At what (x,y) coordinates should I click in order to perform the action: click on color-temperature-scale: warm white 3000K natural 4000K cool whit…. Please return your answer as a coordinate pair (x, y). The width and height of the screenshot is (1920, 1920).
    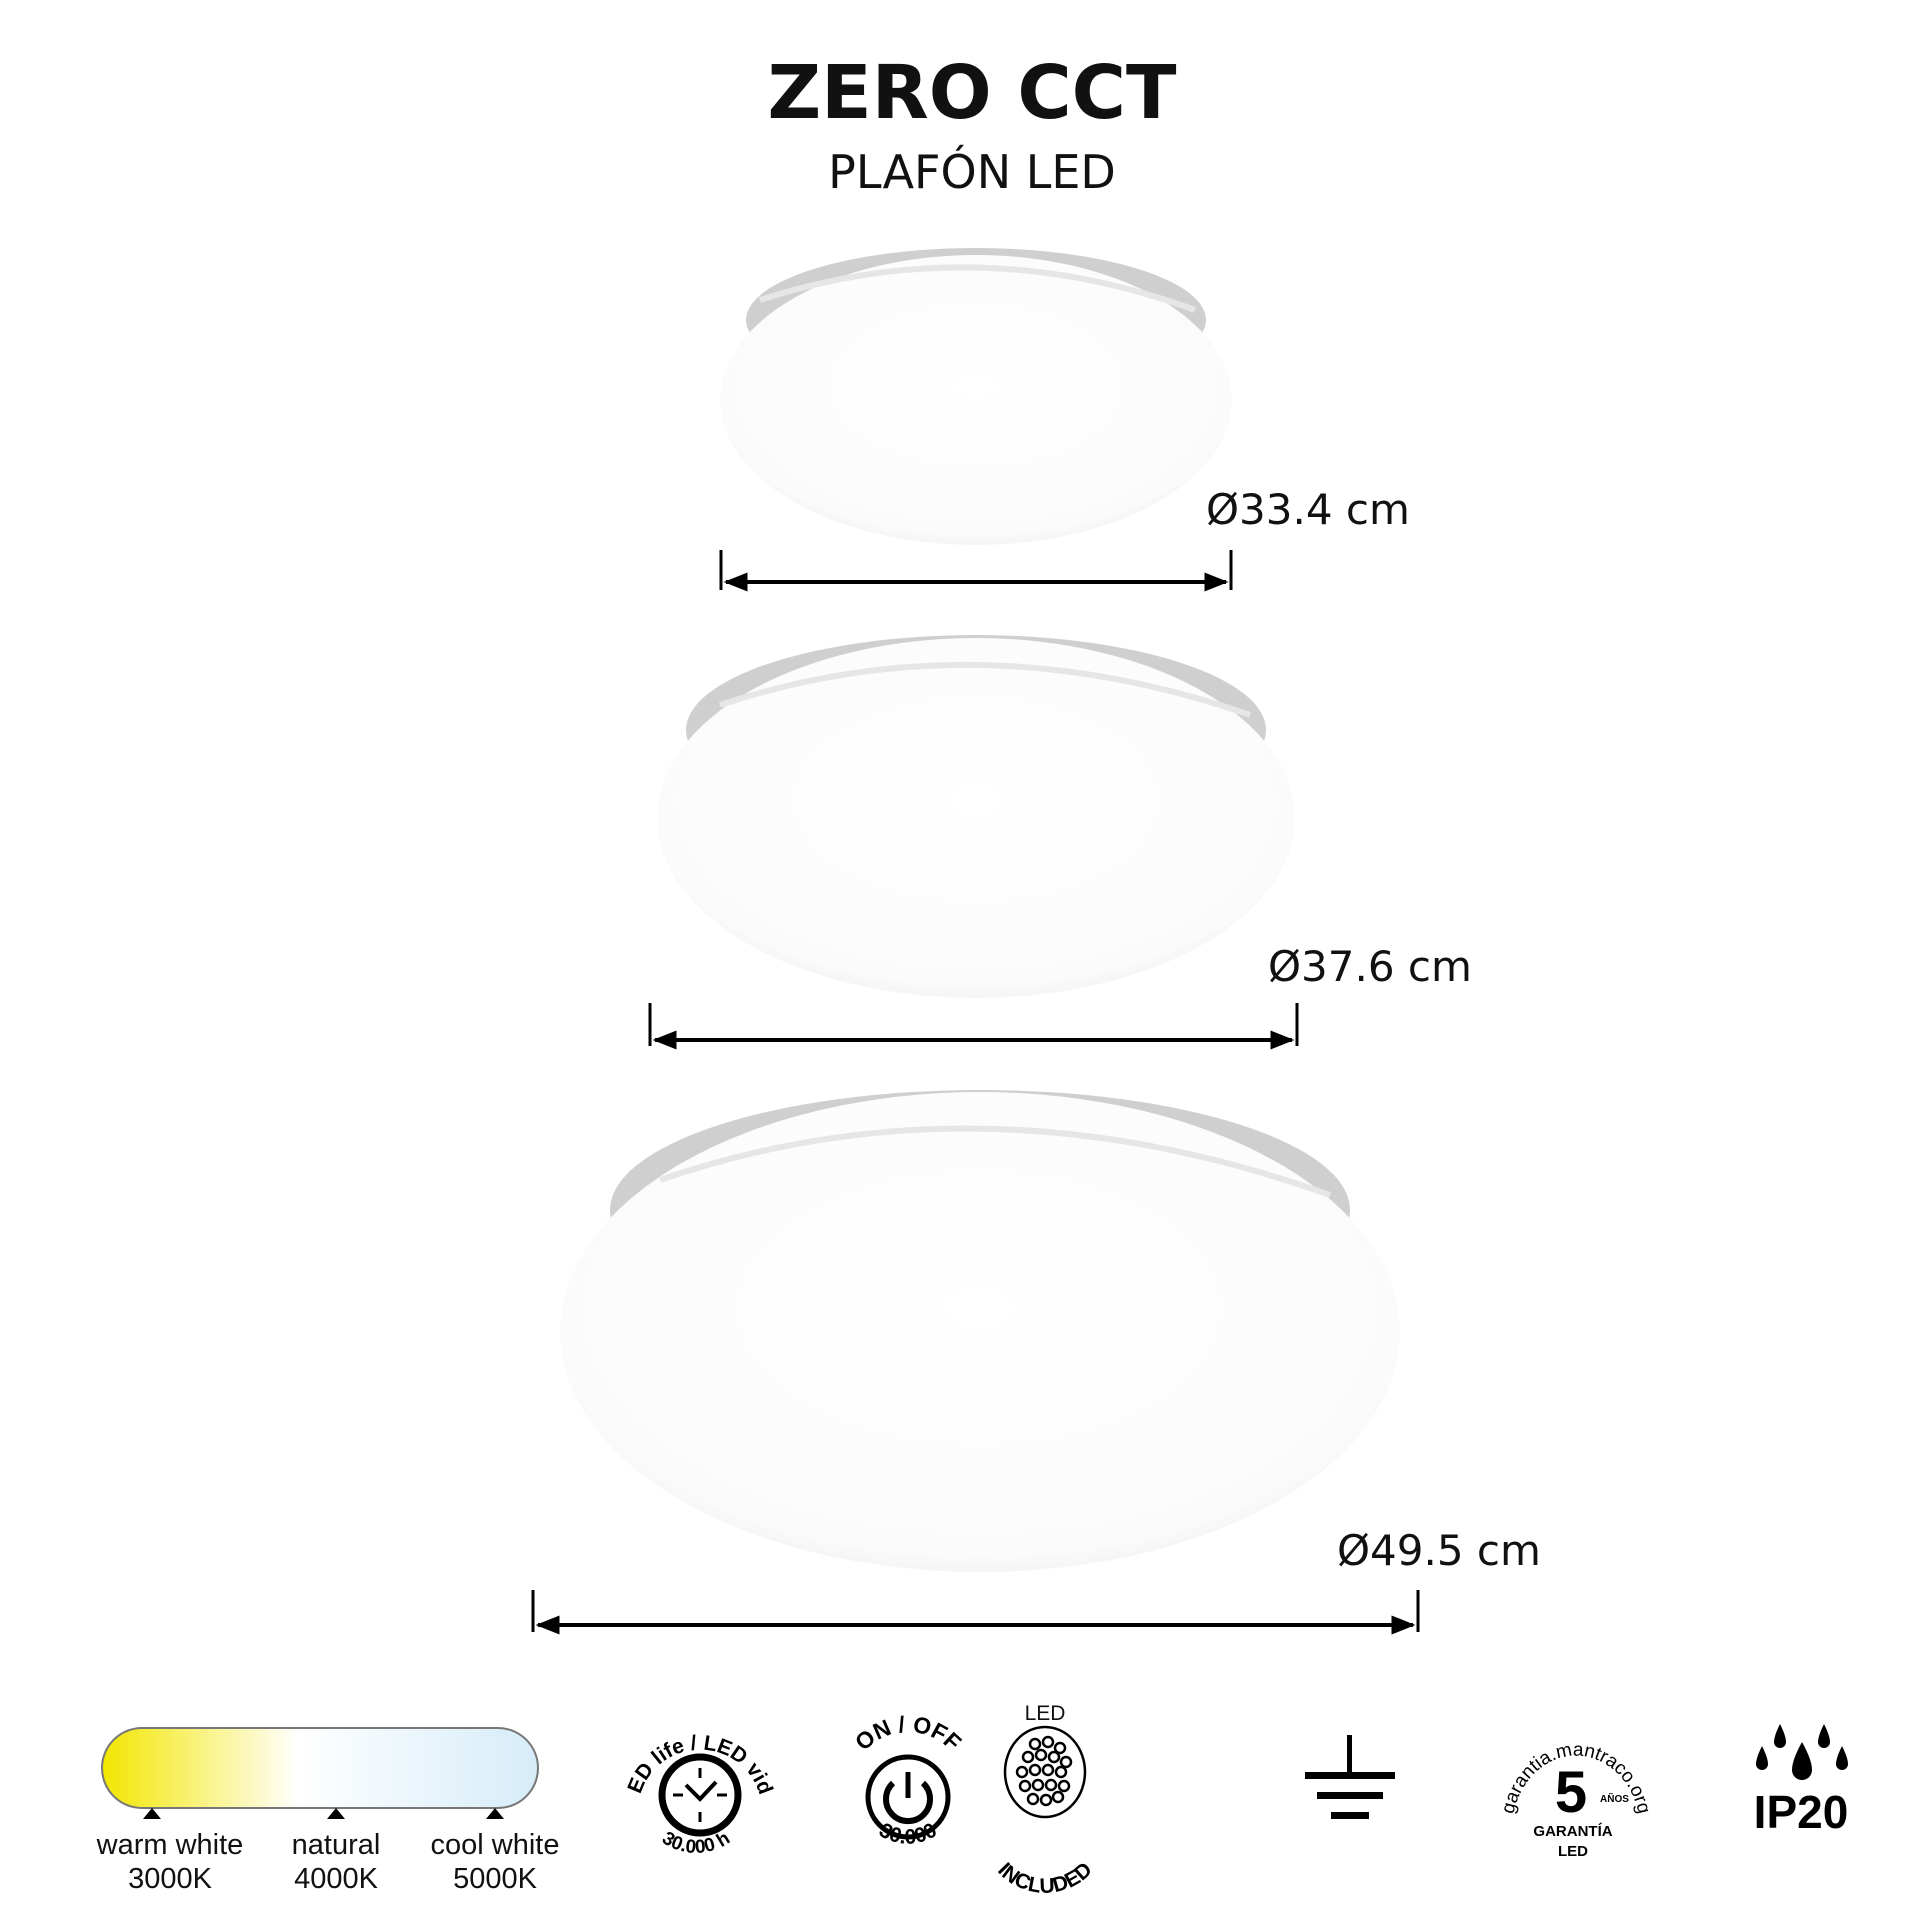
    Looking at the image, I should click on (328, 1811).